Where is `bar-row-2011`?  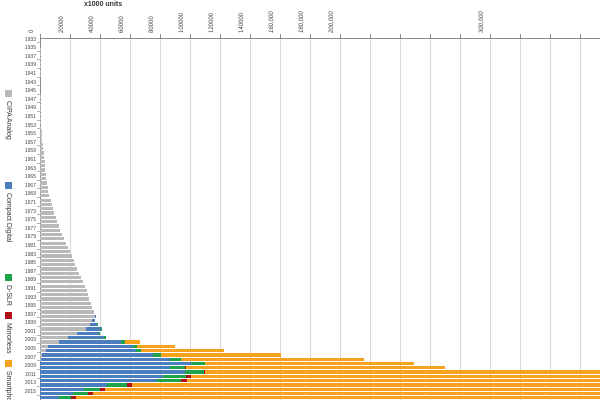 bar-row-2011 is located at coordinates (320, 376).